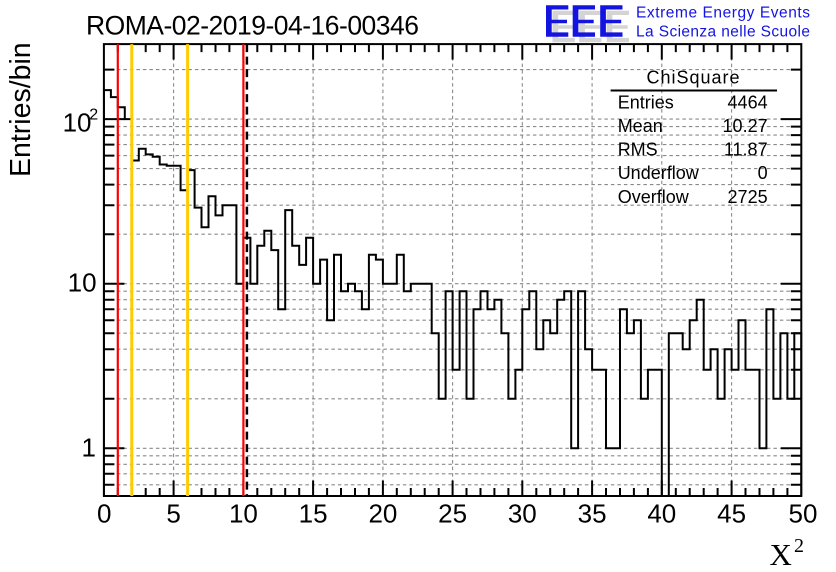  I want to click on svg-text: La Scienza nelle Scuole, so click(723, 31).